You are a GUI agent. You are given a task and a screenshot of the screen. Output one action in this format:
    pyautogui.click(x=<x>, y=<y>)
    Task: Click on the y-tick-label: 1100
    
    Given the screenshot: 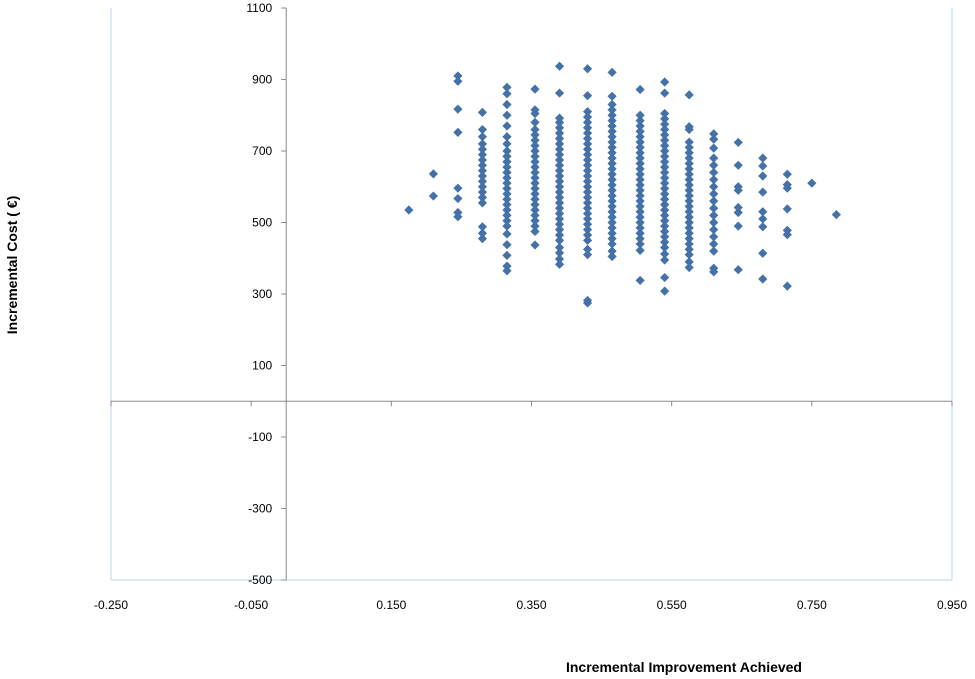 What is the action you would take?
    pyautogui.click(x=259, y=8)
    